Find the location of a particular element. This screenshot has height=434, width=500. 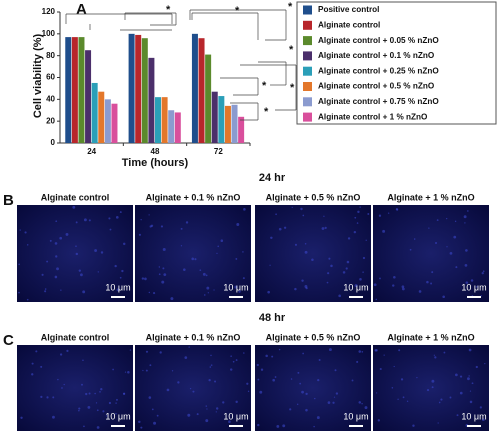

micrograph is located at coordinates (313, 253).